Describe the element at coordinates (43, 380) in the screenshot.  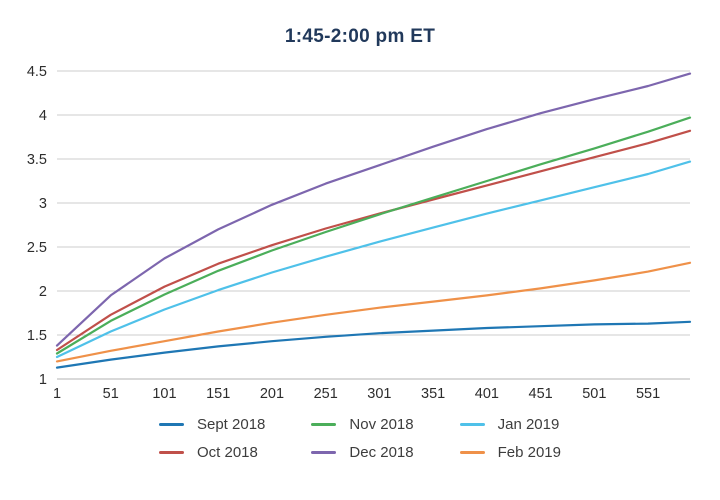
I see `y-tick-label: 1` at that location.